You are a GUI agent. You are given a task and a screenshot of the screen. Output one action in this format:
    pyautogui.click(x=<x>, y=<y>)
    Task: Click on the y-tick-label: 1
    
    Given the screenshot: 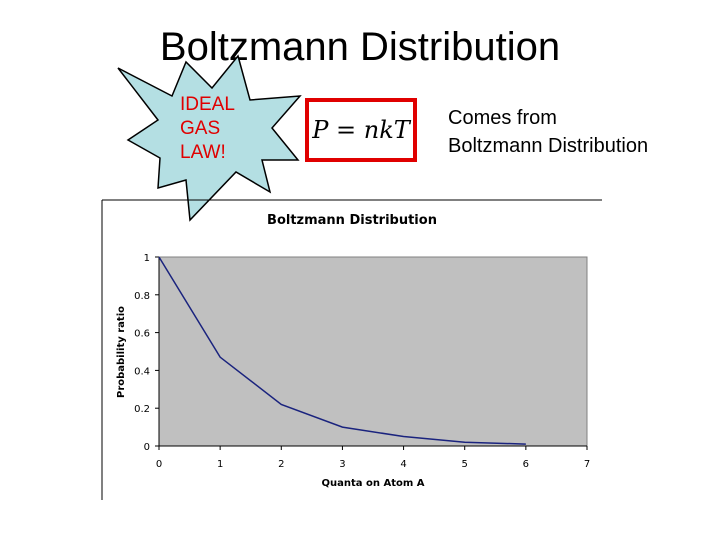 What is the action you would take?
    pyautogui.click(x=147, y=258)
    